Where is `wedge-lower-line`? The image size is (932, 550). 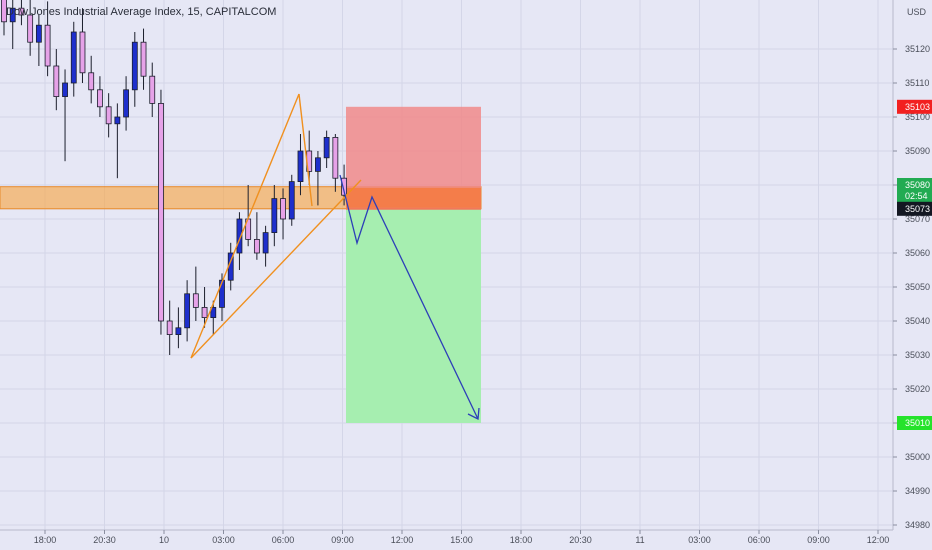
wedge-lower-line is located at coordinates (276, 269).